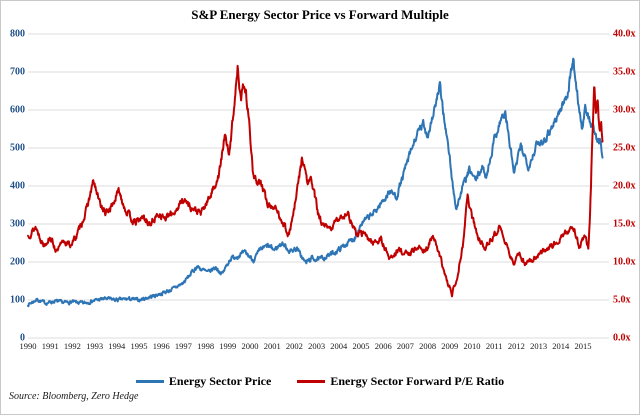 The height and width of the screenshot is (415, 640). I want to click on legend-item-price: Energy Sector Price, so click(203, 381).